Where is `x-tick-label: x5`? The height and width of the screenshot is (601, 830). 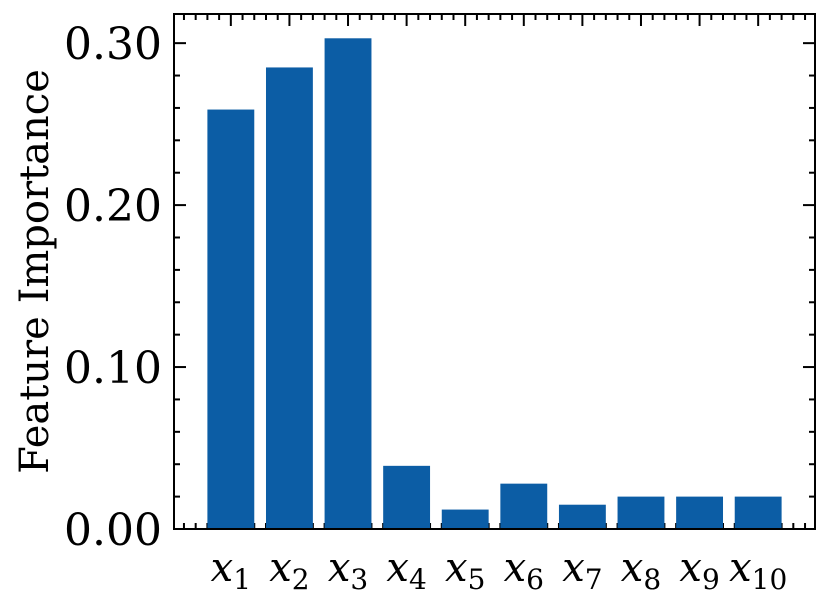
x-tick-label: x5 is located at coordinates (465, 570).